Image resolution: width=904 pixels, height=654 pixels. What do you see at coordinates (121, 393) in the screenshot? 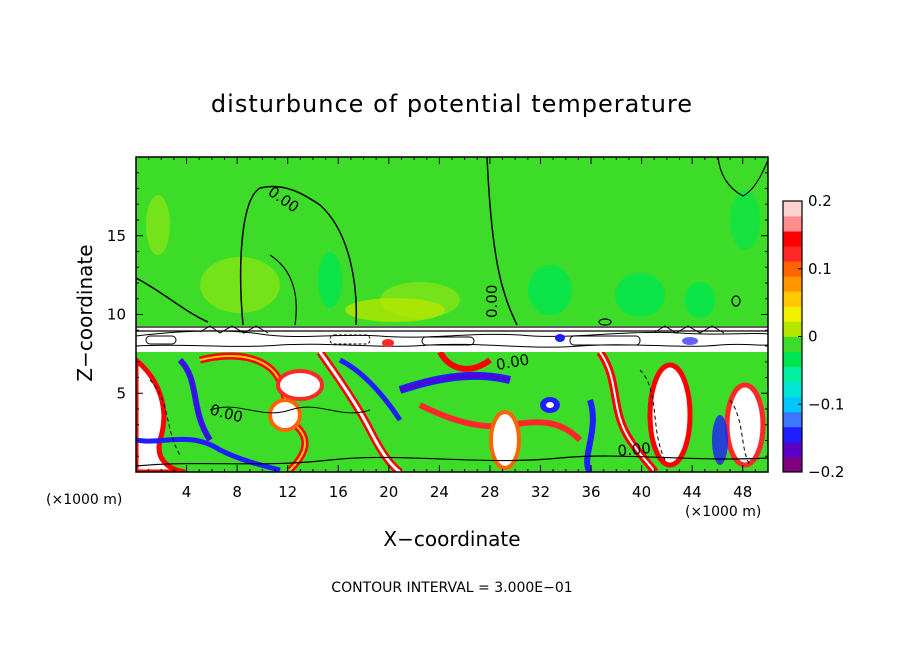
I see `y-tick-label: 5` at bounding box center [121, 393].